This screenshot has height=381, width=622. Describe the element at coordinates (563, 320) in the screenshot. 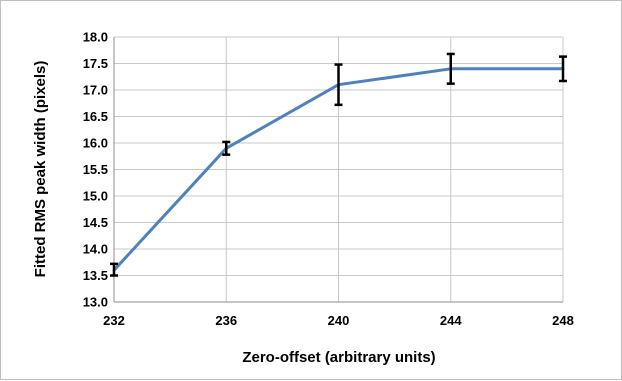

I see `x-tick-label: 248` at that location.